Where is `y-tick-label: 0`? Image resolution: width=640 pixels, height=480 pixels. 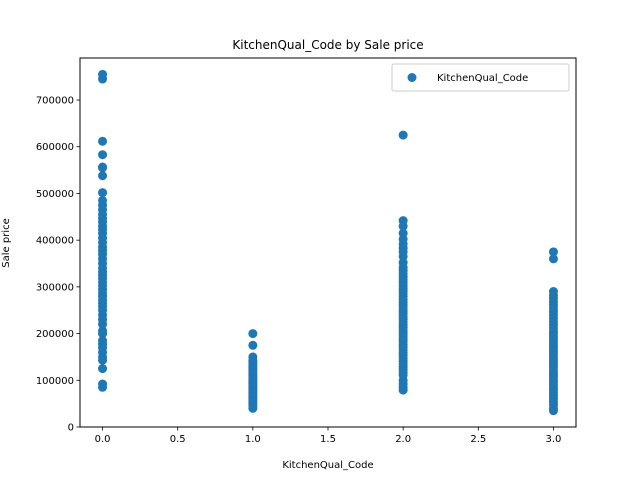
y-tick-label: 0 is located at coordinates (71, 428).